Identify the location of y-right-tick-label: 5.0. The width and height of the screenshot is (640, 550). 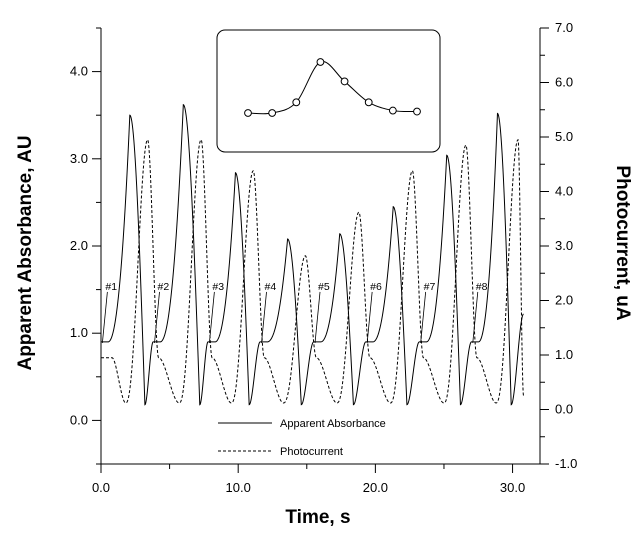
(564, 136).